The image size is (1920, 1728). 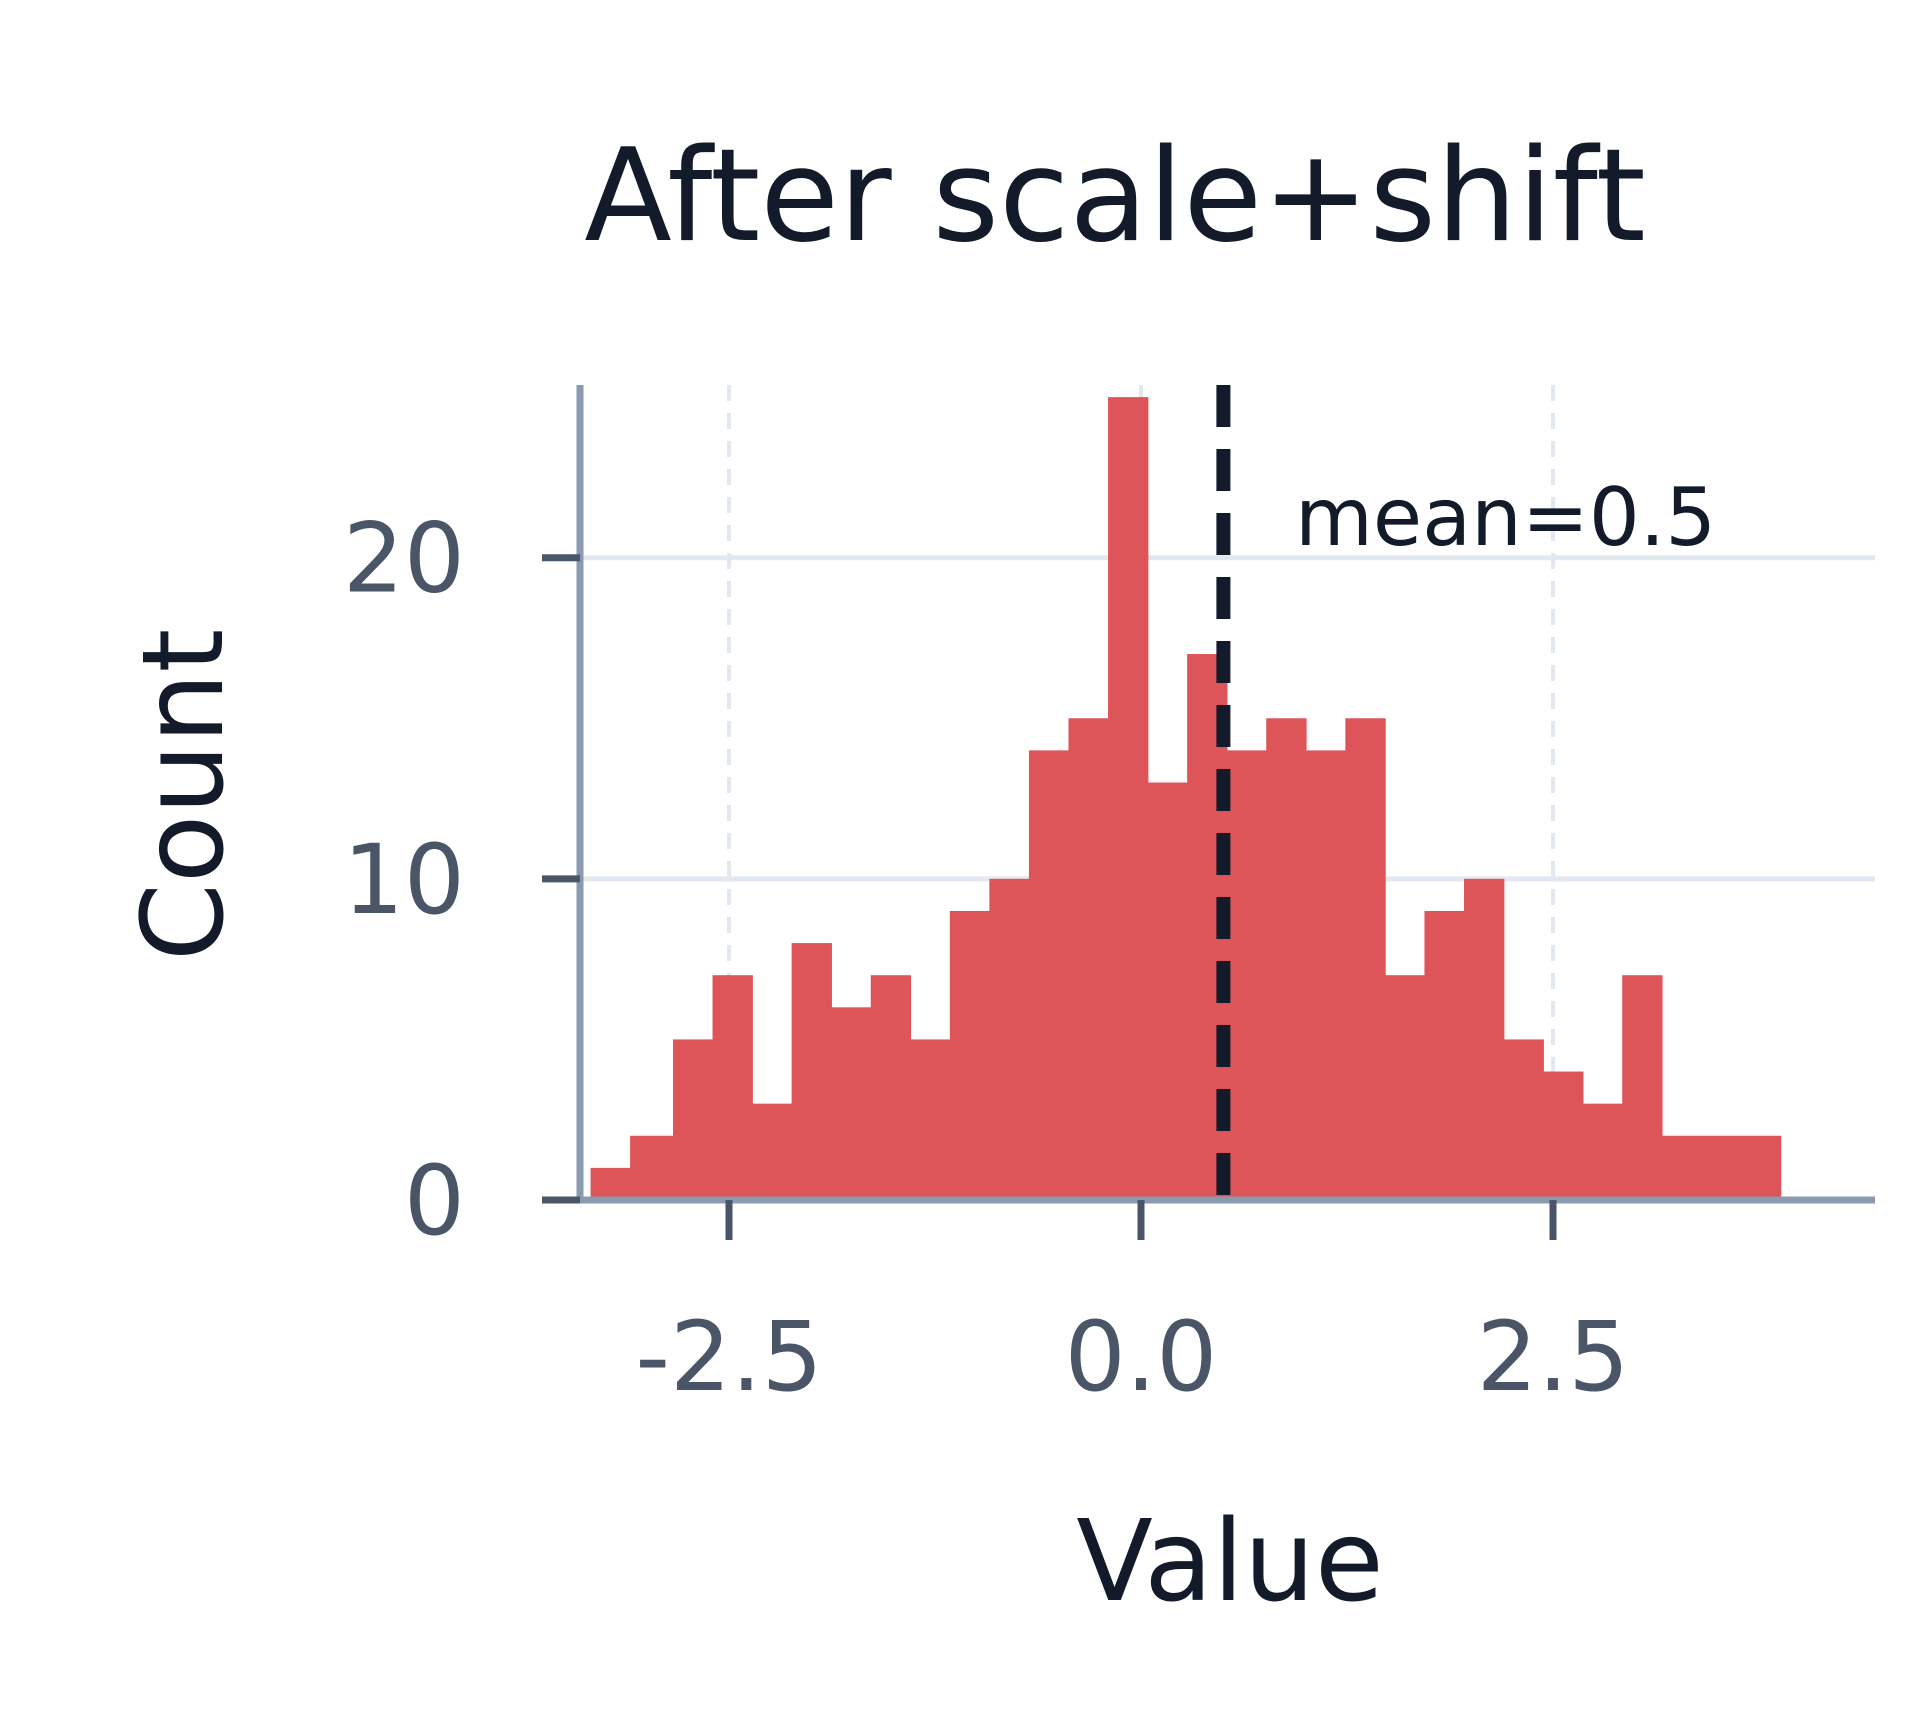 I want to click on y-axis-label: Count, so click(x=184, y=795).